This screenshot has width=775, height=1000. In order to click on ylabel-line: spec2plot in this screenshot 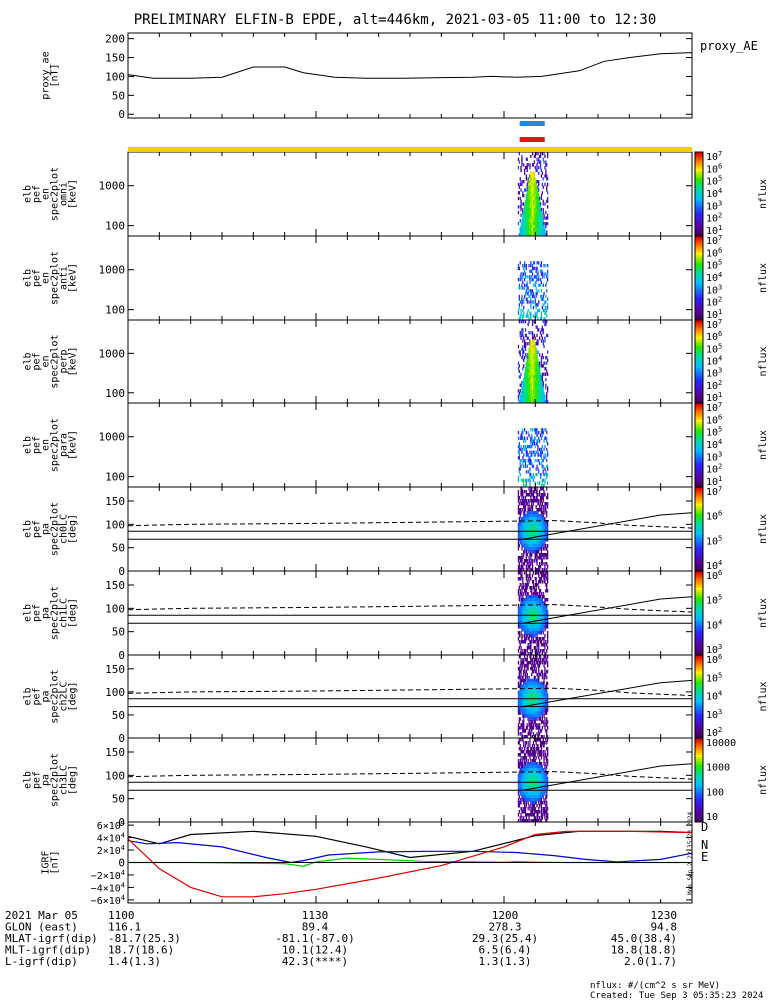, I will do `click(55, 278)`.